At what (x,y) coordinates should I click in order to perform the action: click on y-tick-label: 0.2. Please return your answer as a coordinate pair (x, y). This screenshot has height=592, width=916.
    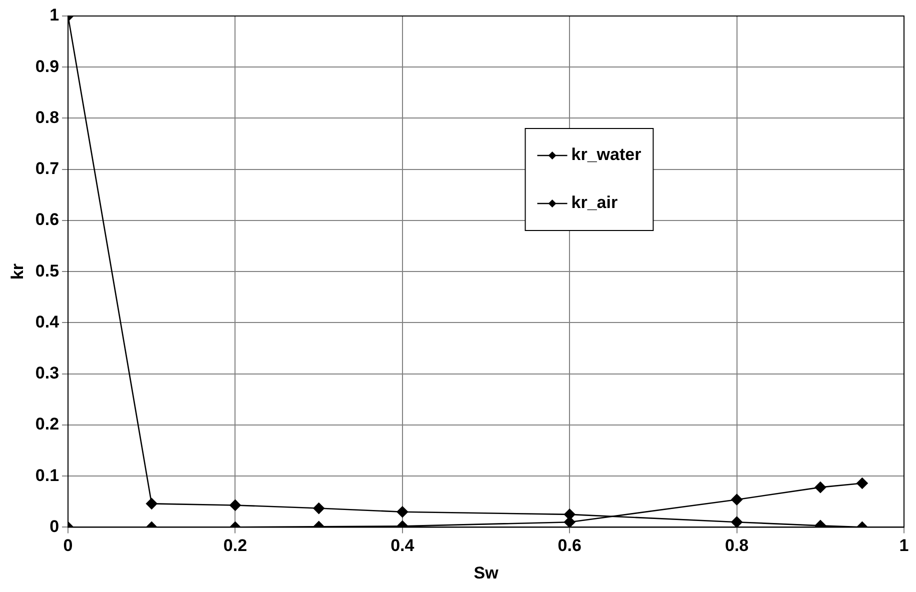
    Looking at the image, I should click on (47, 424).